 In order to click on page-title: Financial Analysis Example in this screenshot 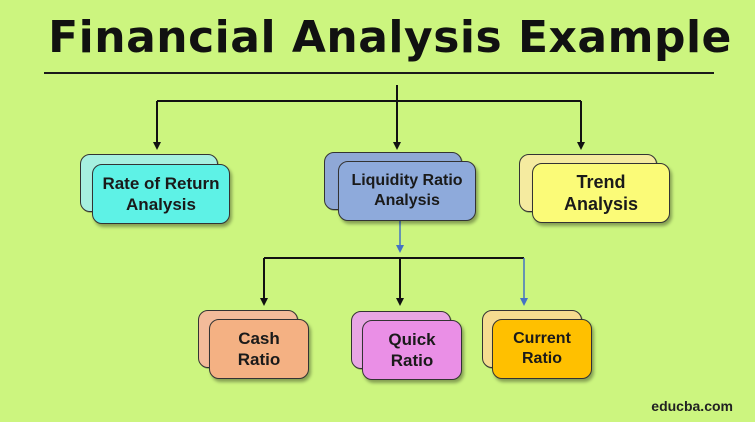, I will do `click(390, 37)`.